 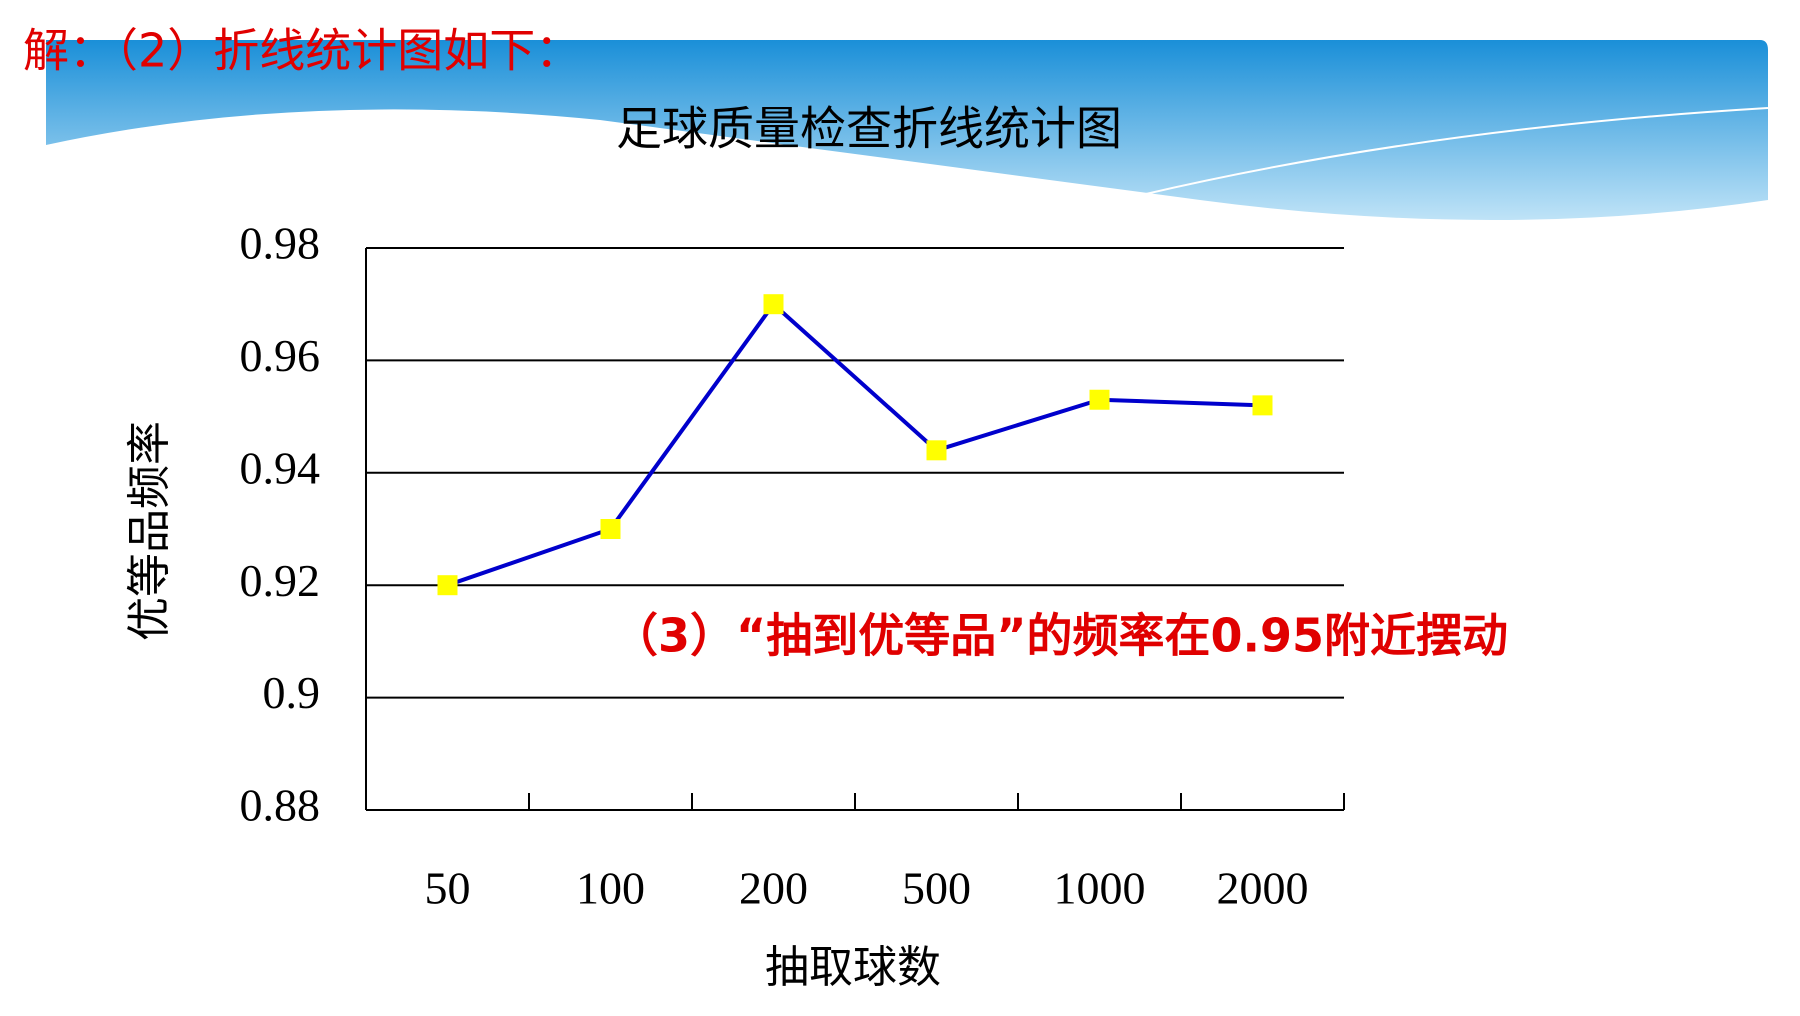 What do you see at coordinates (292, 692) in the screenshot?
I see `y-tick-label: 0.9` at bounding box center [292, 692].